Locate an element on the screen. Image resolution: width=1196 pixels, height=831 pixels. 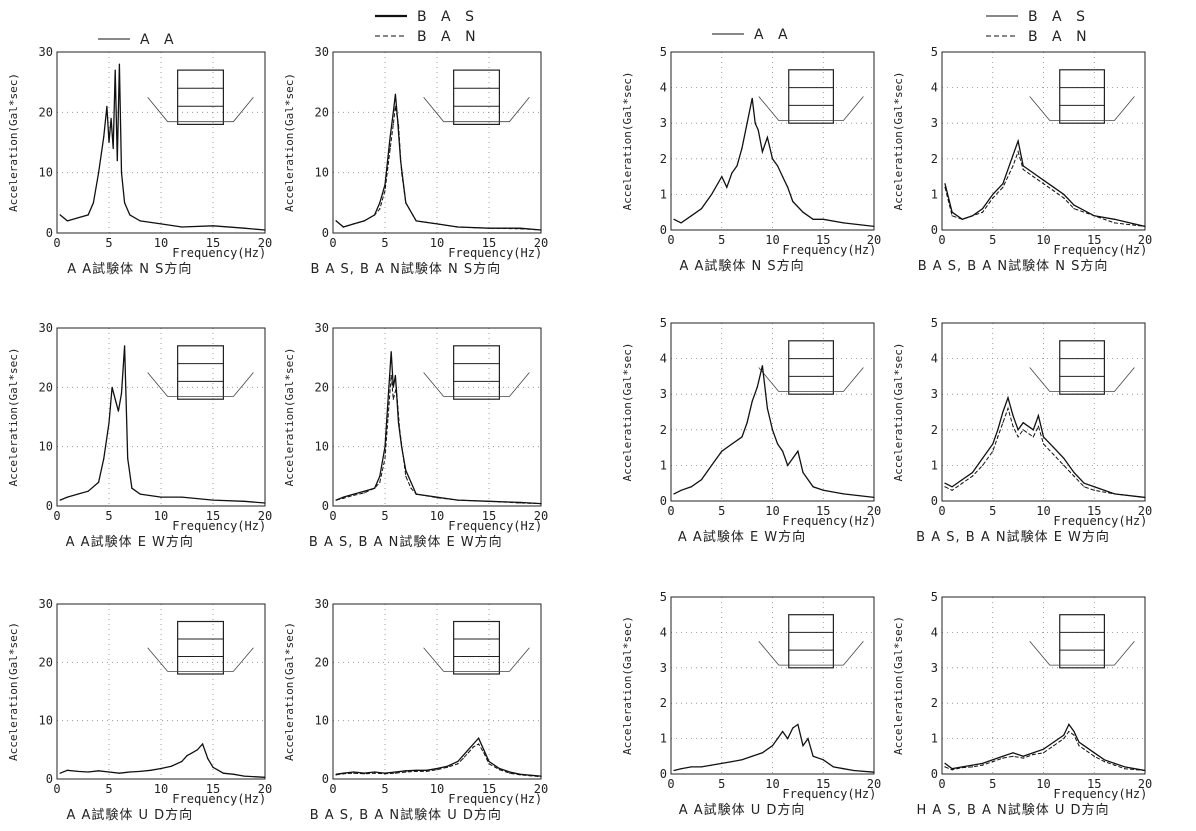
legend: B A S B A N is located at coordinates (425, 27).